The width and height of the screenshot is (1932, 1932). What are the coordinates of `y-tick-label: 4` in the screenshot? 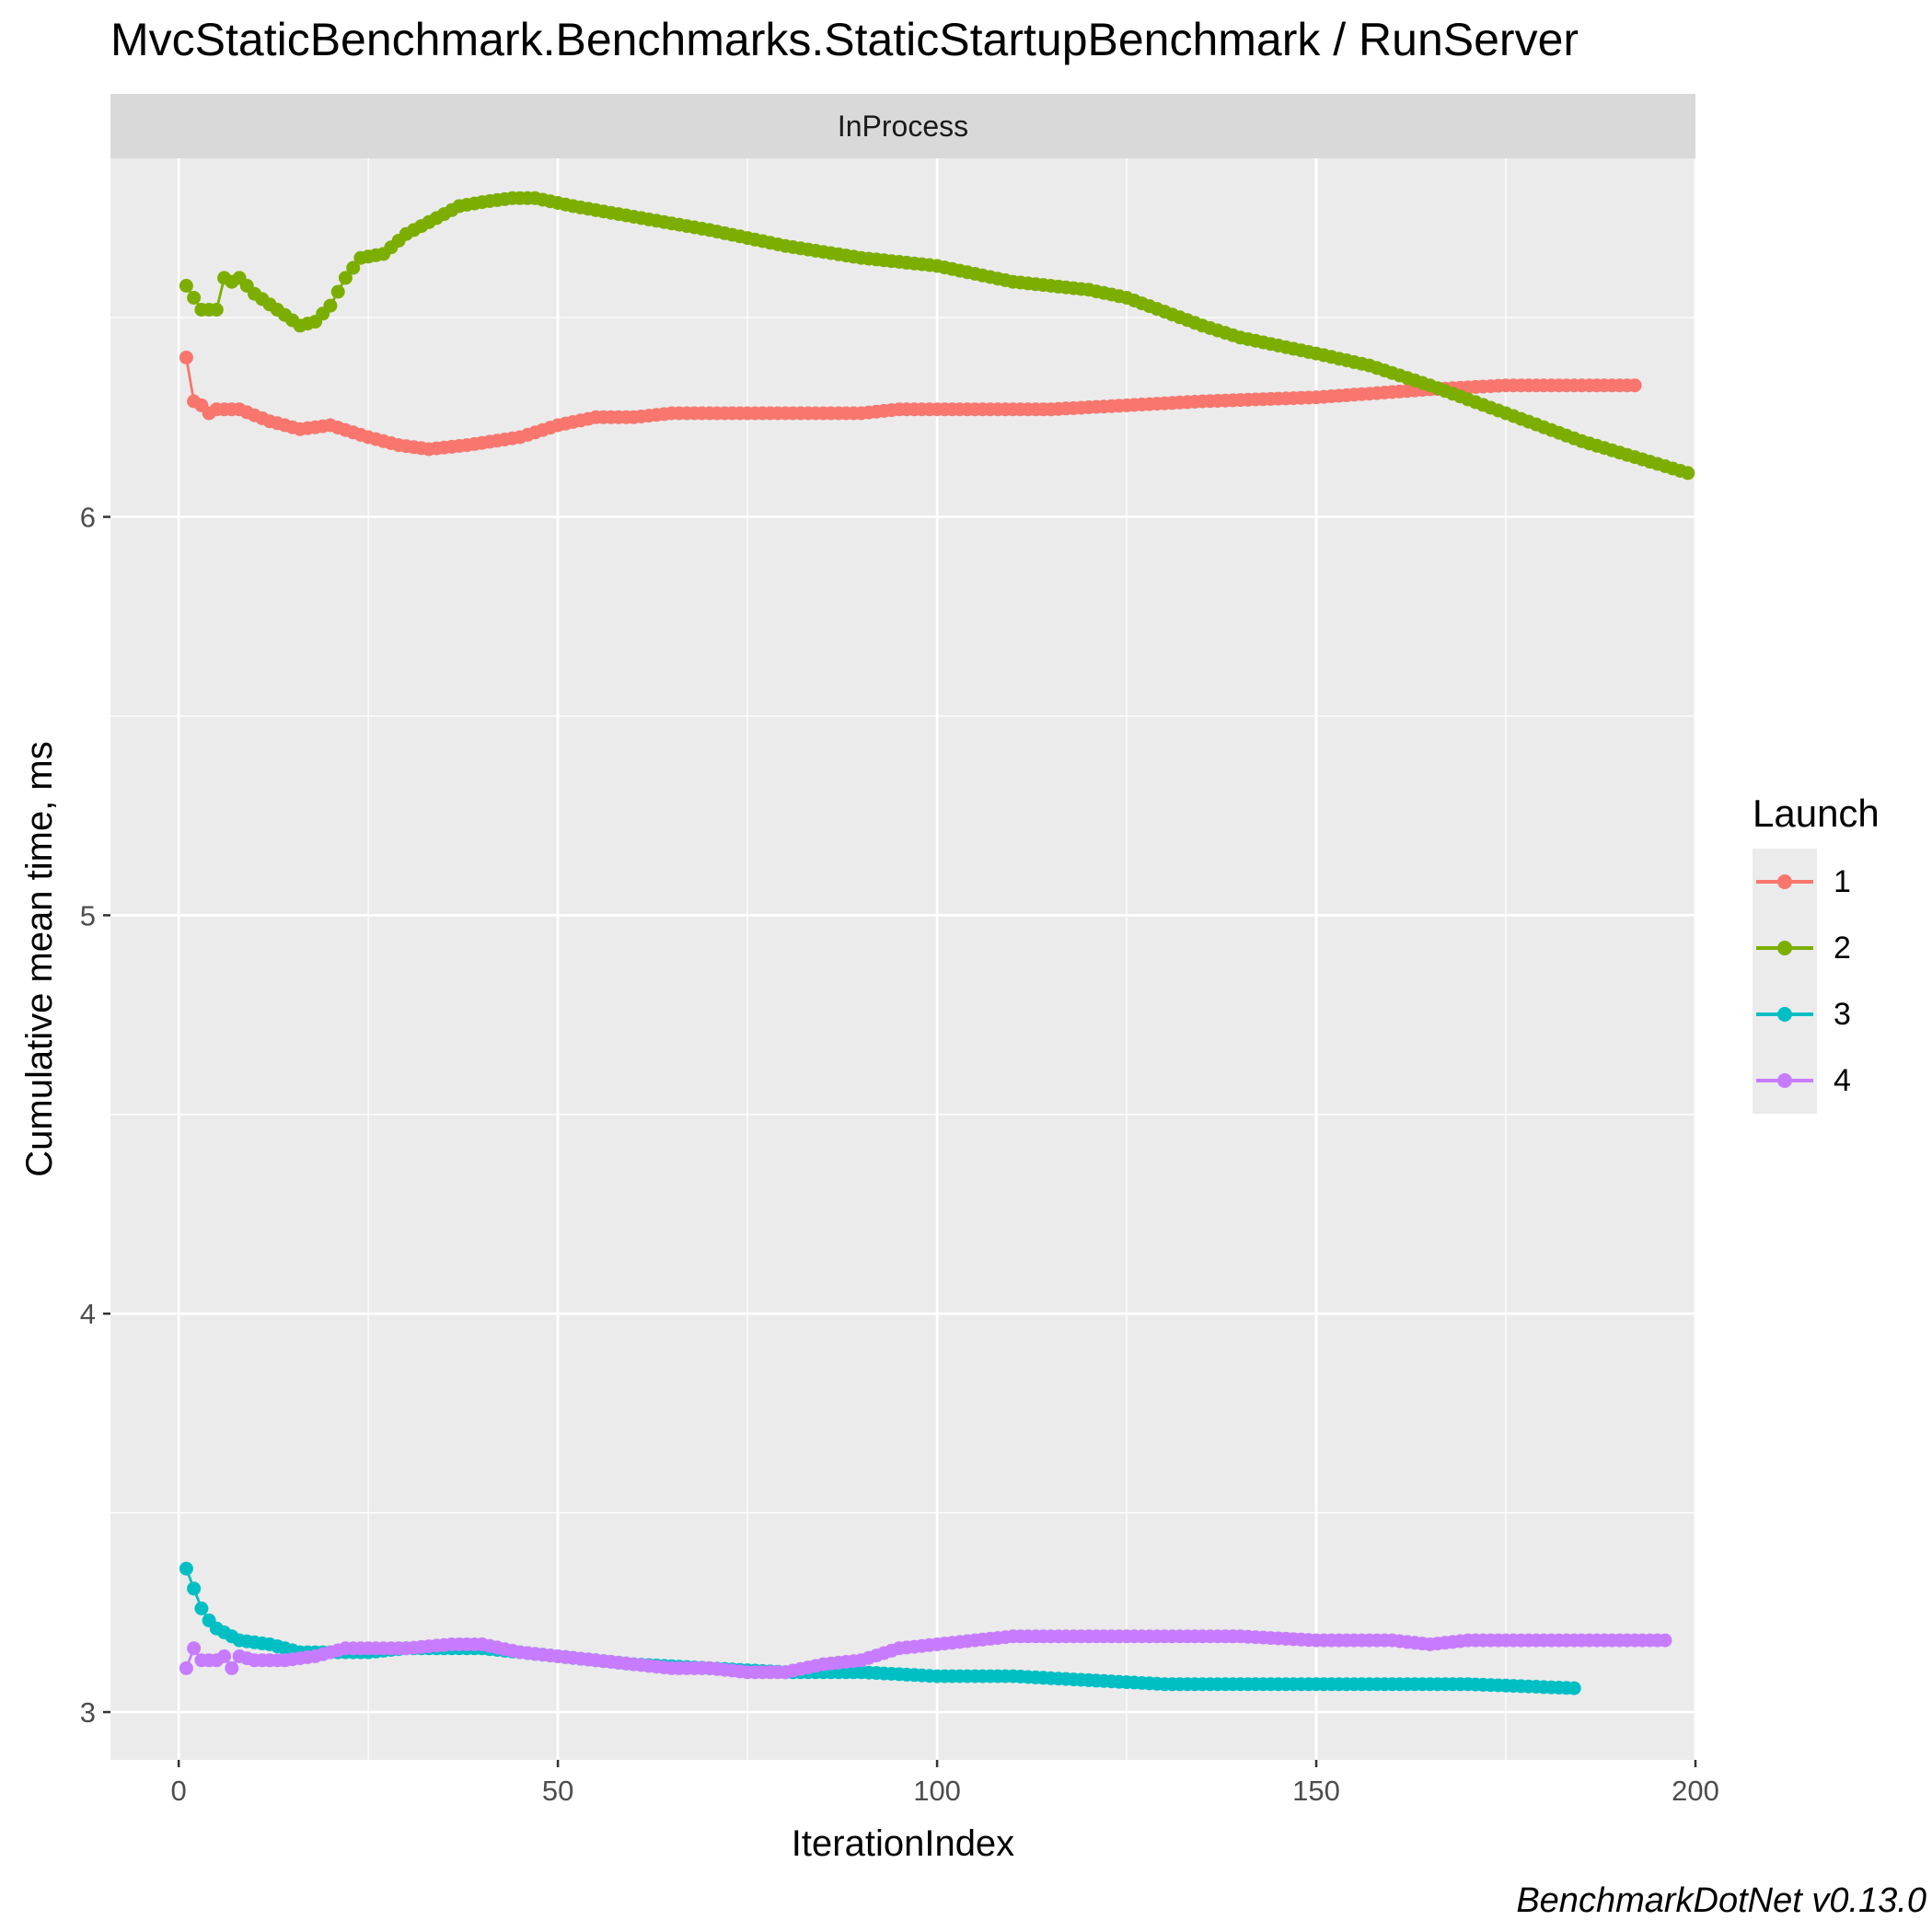 It's located at (88, 1314).